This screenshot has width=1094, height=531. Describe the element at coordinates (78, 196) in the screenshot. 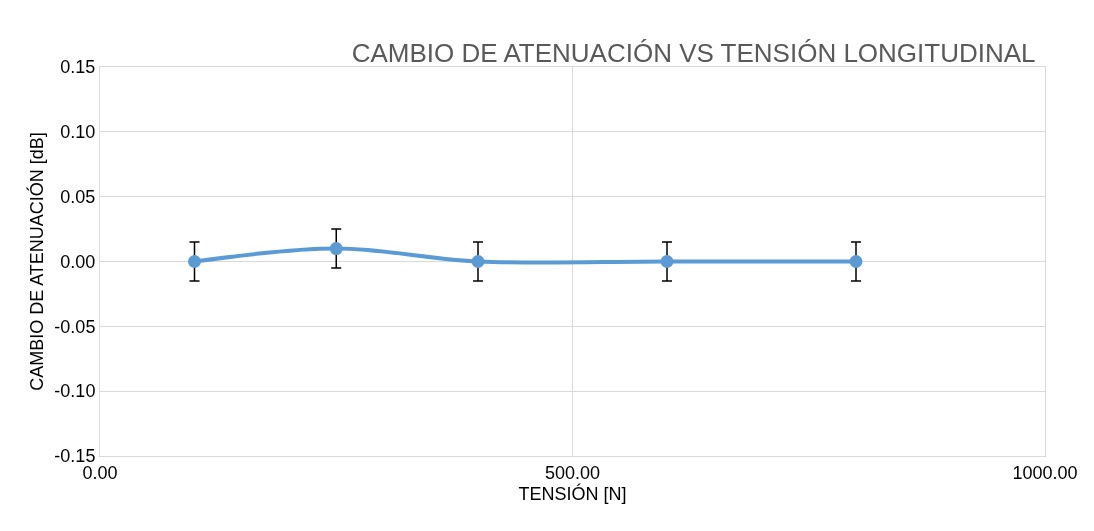

I see `y-tick-label: 0.05` at that location.